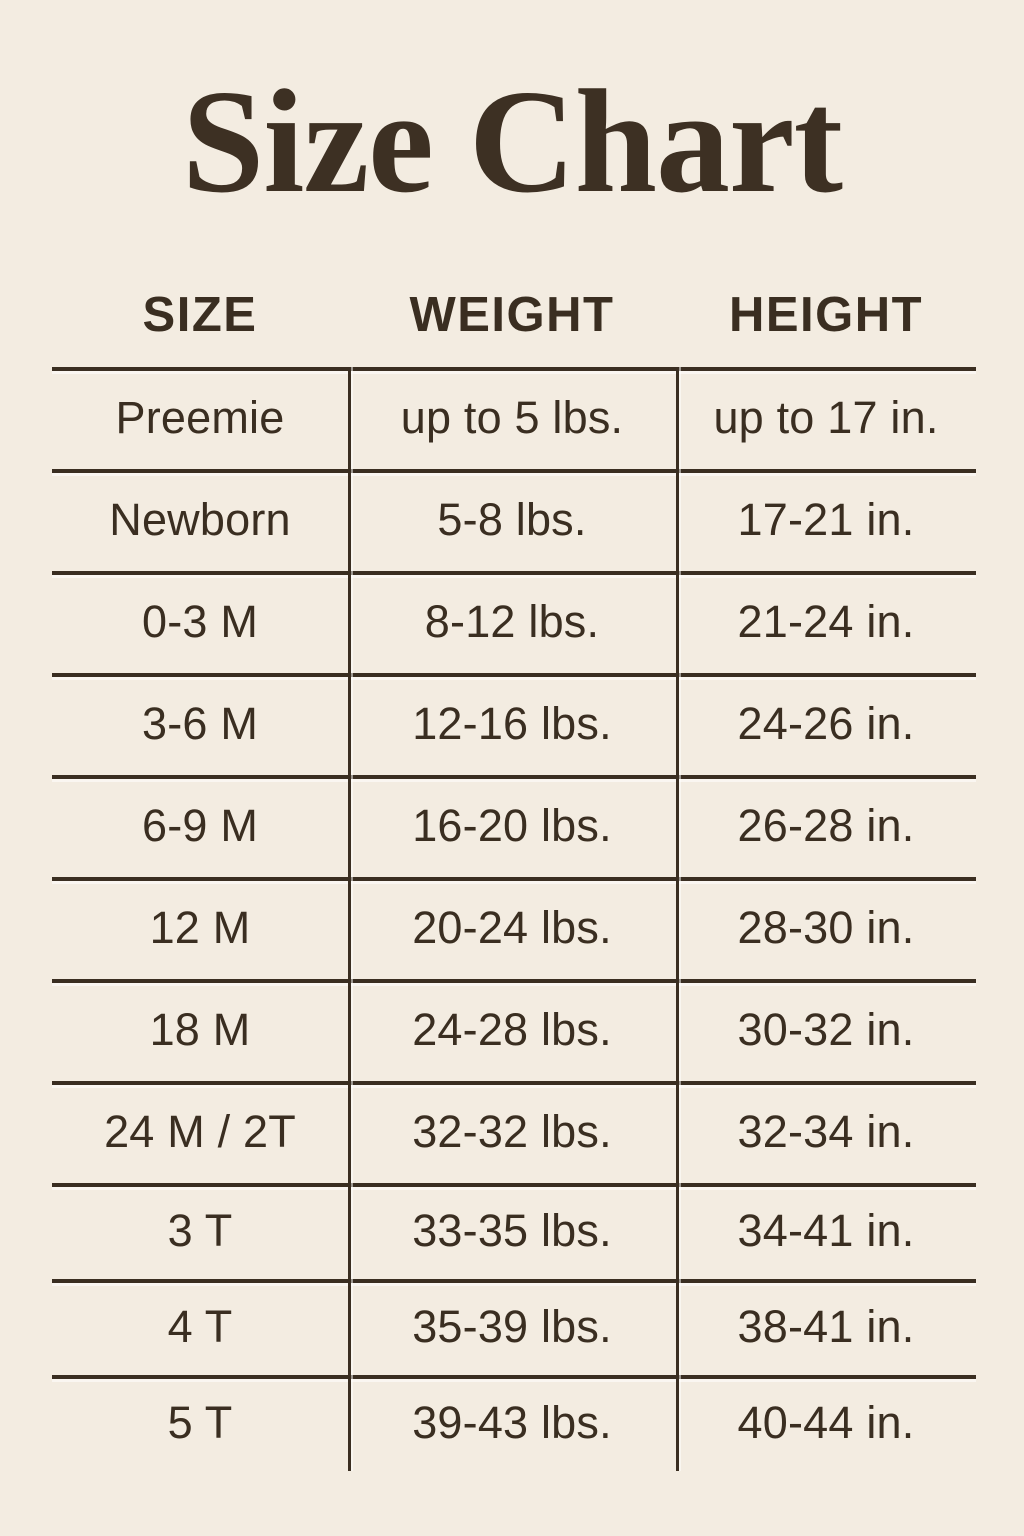 This screenshot has width=1024, height=1536. I want to click on cell-size: 0-3 M, so click(200, 621).